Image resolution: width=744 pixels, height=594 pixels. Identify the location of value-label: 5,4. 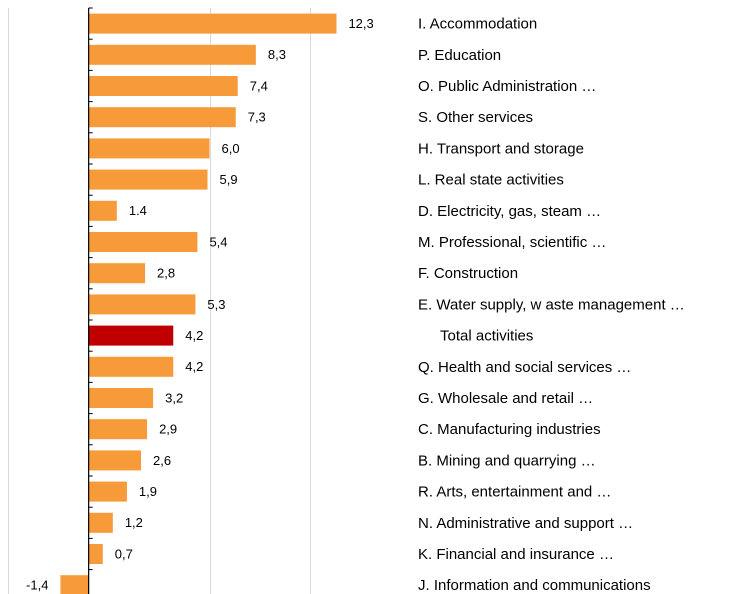
(218, 241).